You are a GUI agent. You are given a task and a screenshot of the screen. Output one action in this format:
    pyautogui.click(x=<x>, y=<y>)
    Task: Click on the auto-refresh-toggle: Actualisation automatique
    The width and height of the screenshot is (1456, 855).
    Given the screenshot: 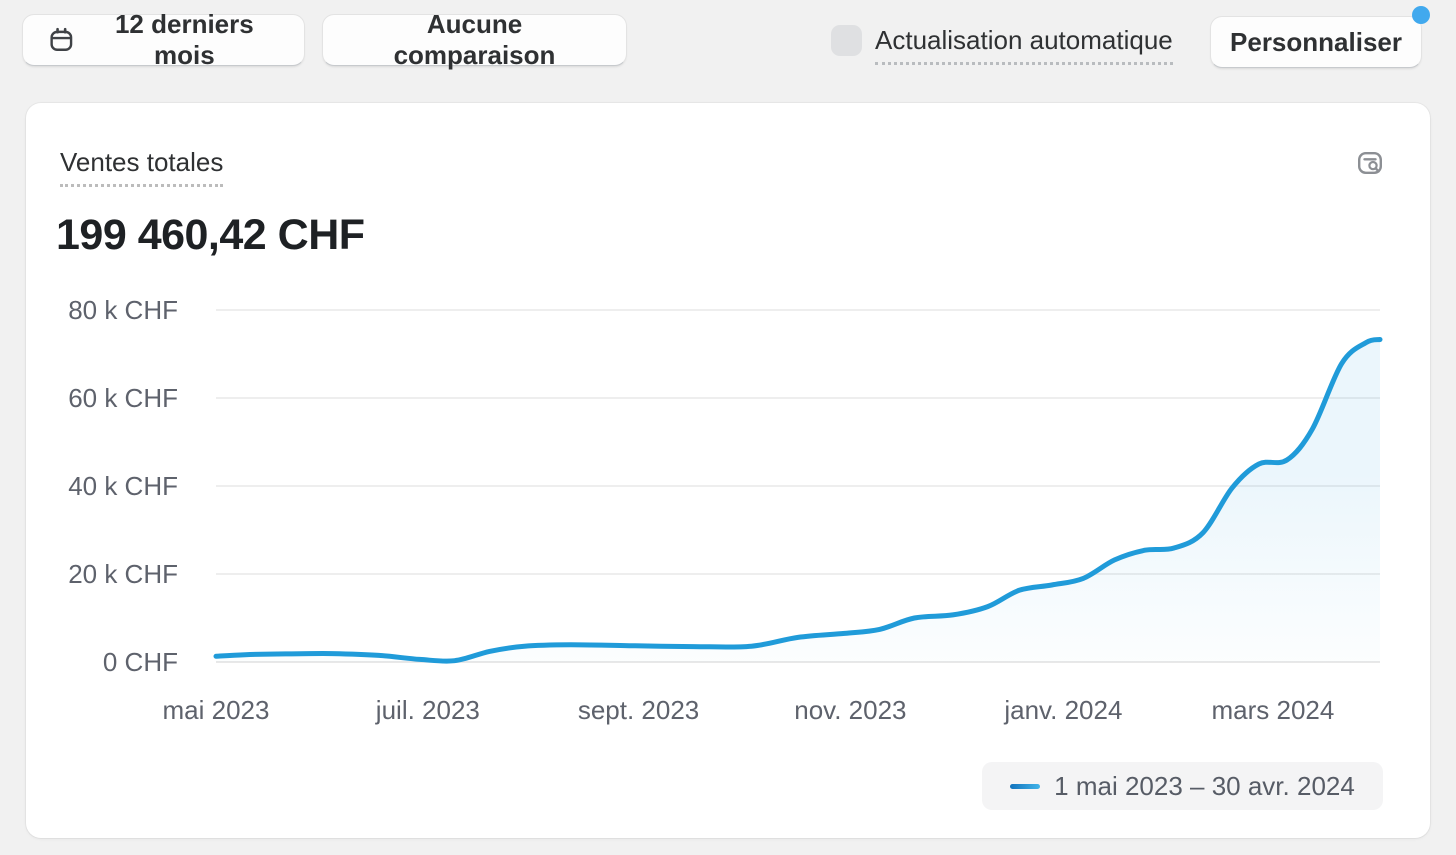 What is the action you would take?
    pyautogui.click(x=1002, y=45)
    